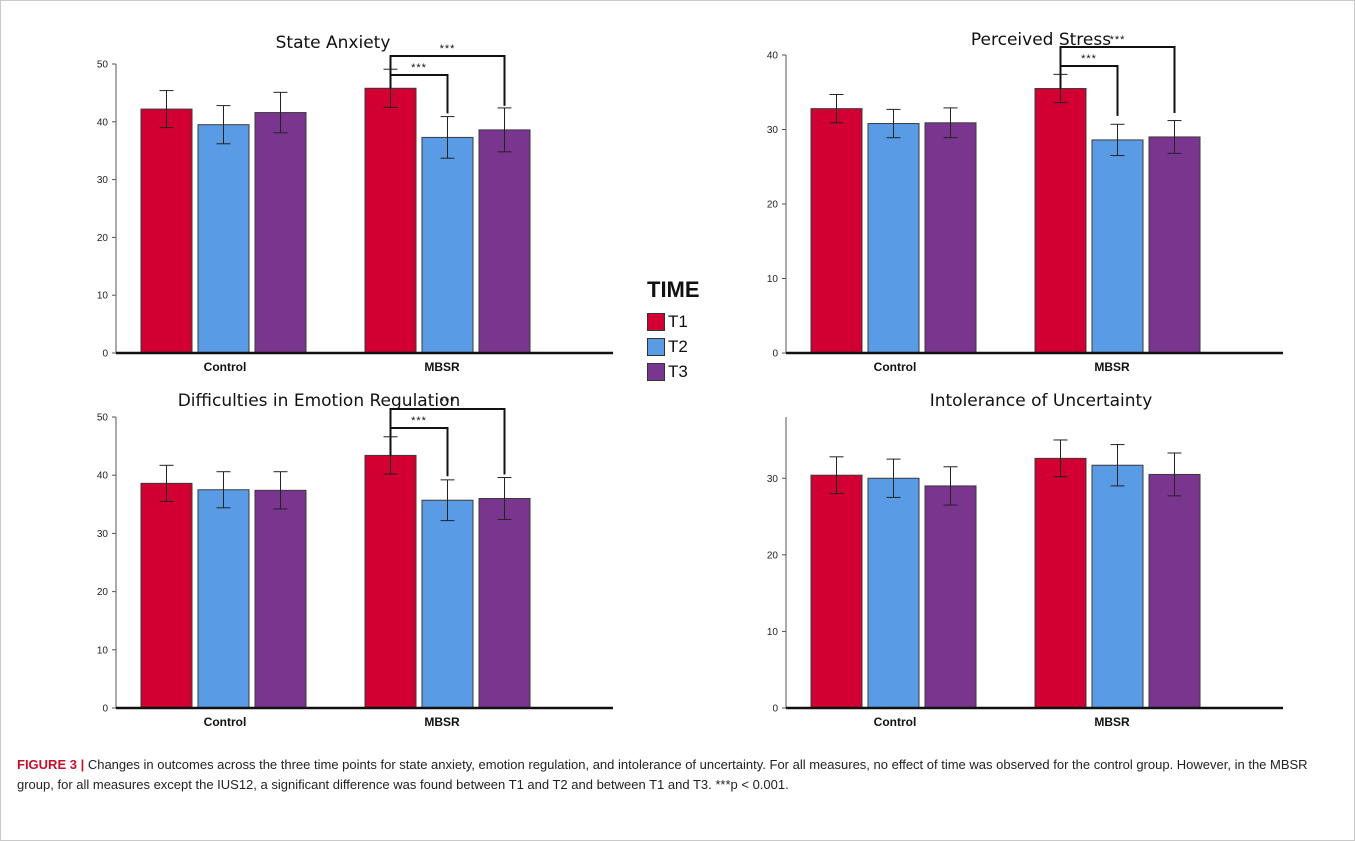  I want to click on legend-label-t1: T1, so click(678, 321).